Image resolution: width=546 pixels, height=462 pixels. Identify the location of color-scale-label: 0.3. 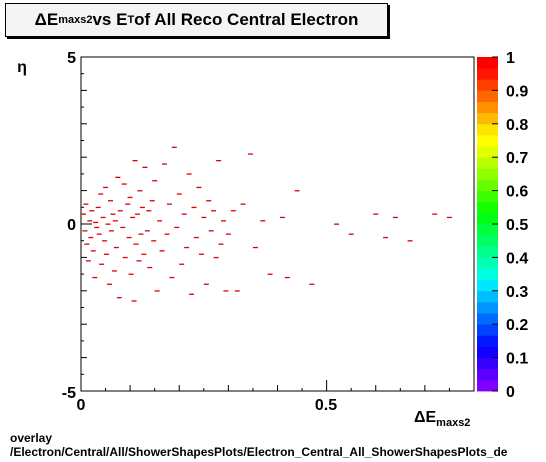
(517, 292).